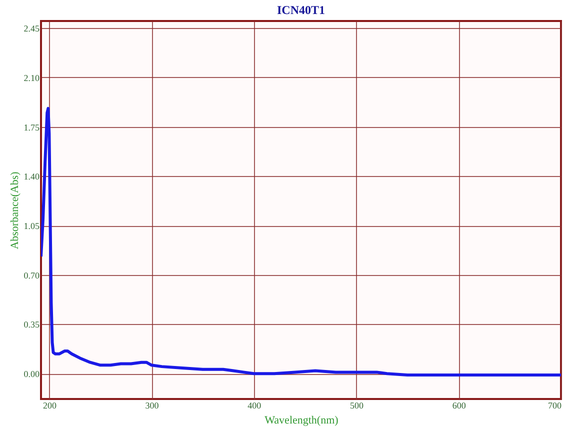  Describe the element at coordinates (459, 405) in the screenshot. I see `x-tick-label: 600` at that location.